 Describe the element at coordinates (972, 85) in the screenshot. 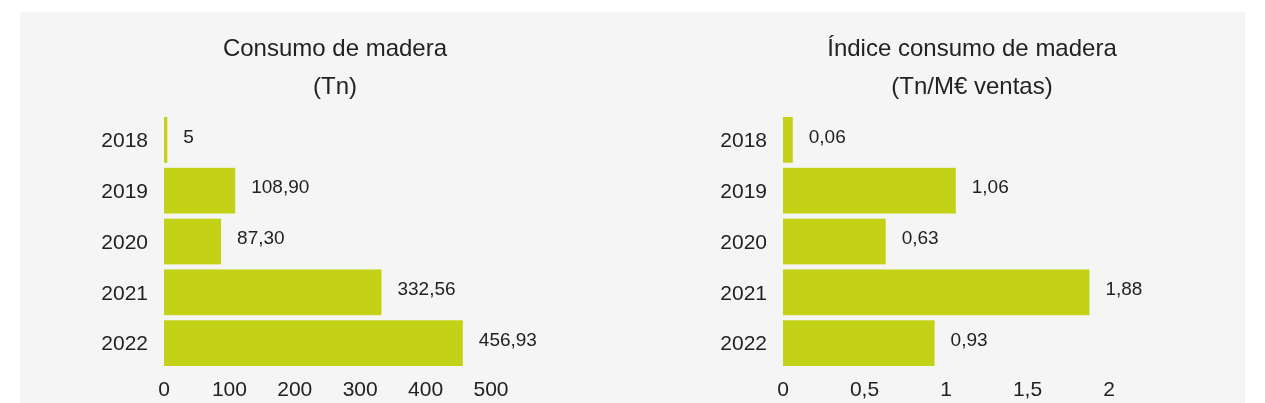

I see `chart-subtitle: (Tn/M€ ventas)` at that location.